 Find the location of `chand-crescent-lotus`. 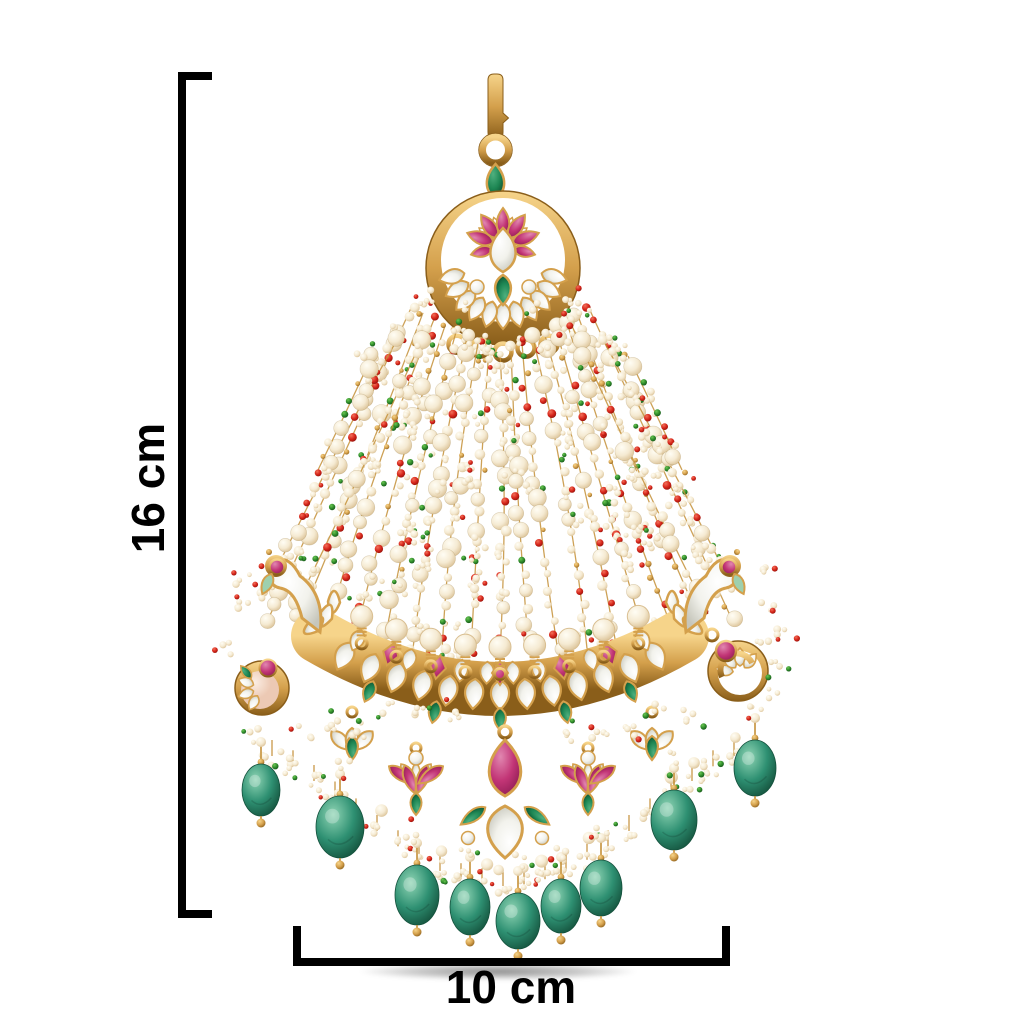

chand-crescent-lotus is located at coordinates (503, 276).